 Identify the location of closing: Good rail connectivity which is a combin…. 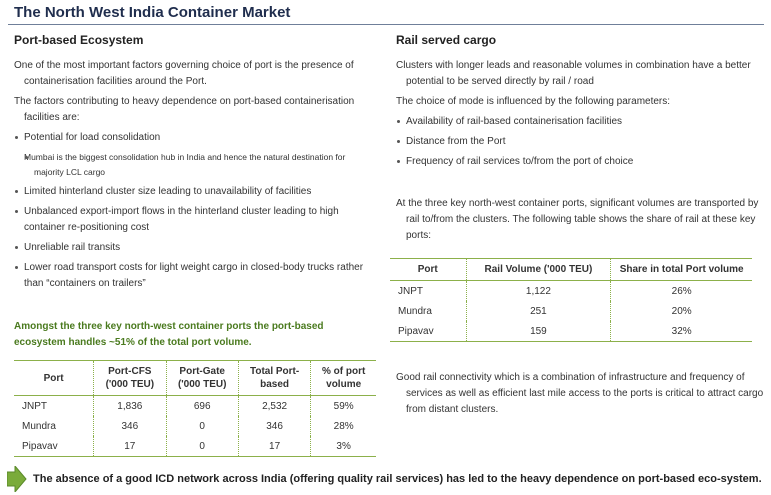
(580, 393).